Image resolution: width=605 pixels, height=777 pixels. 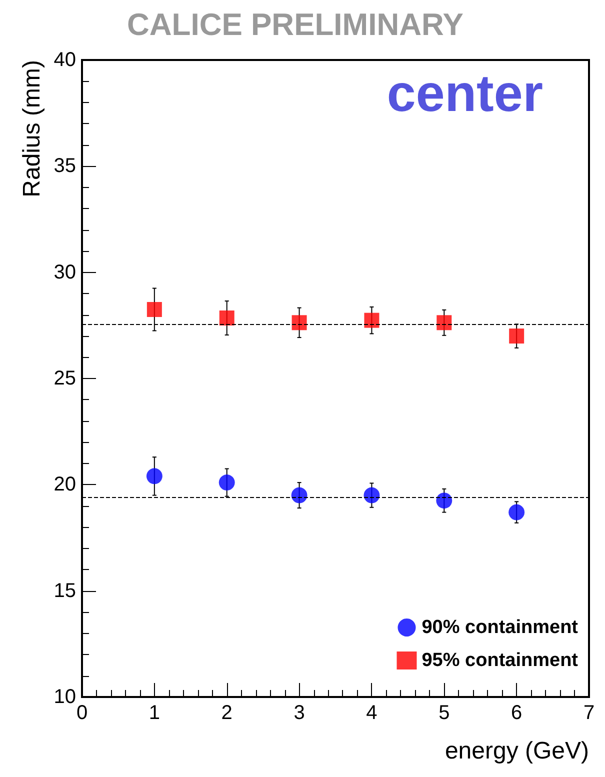 What do you see at coordinates (65, 591) in the screenshot?
I see `y-tick-label: 15` at bounding box center [65, 591].